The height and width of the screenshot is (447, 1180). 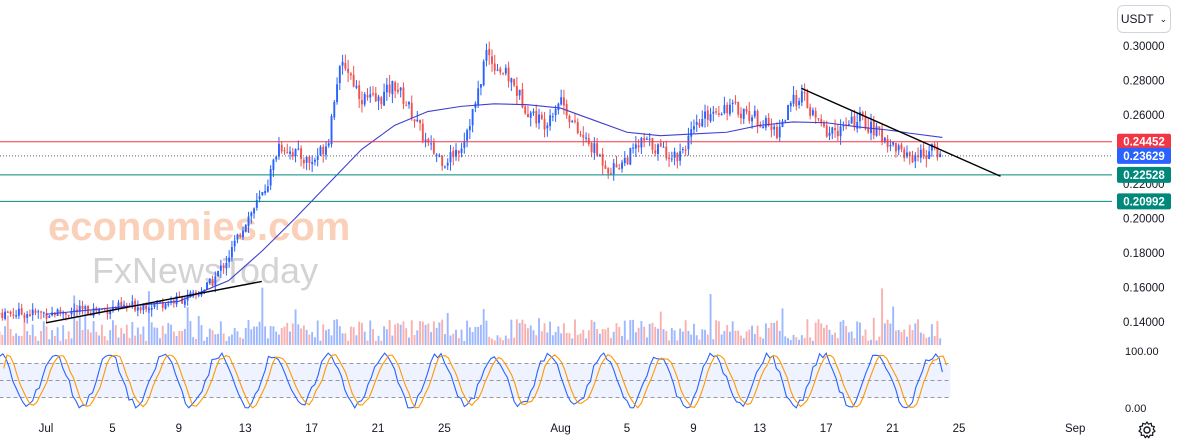 I want to click on time-tick: 5, so click(x=112, y=429).